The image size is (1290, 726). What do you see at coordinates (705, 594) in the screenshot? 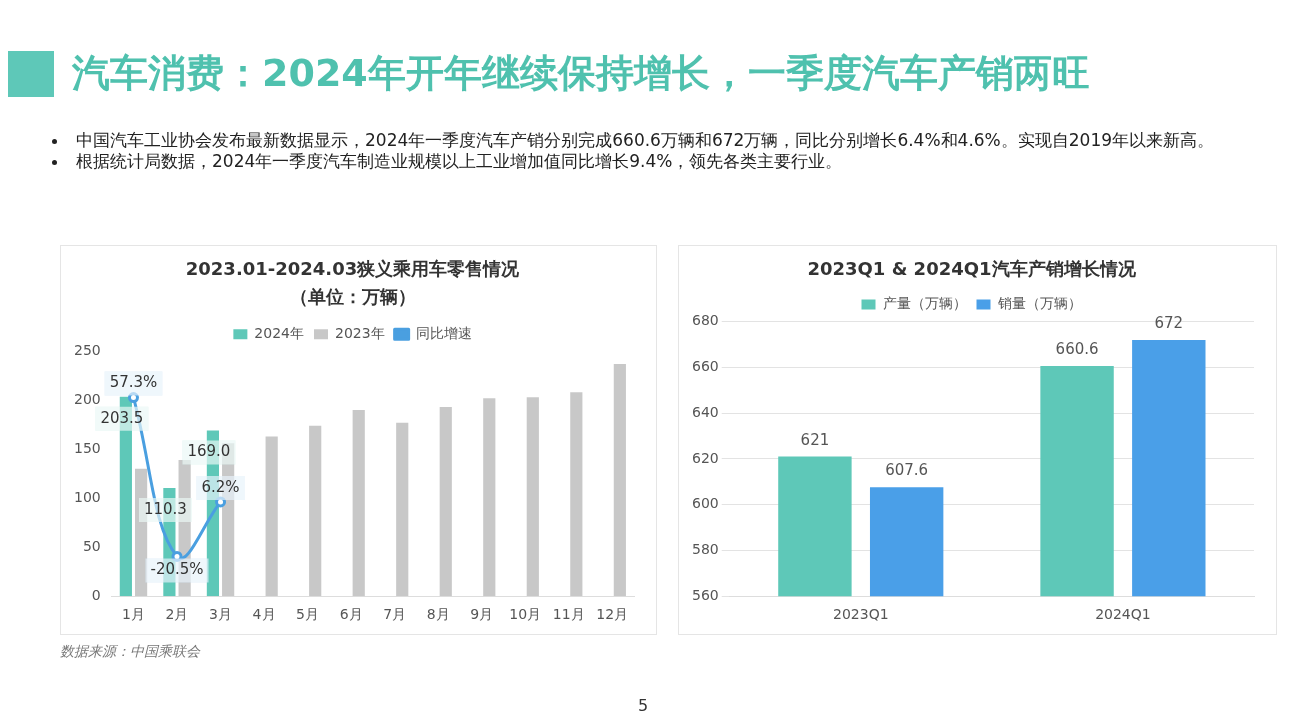
I see `y-tick-label: 560` at bounding box center [705, 594].